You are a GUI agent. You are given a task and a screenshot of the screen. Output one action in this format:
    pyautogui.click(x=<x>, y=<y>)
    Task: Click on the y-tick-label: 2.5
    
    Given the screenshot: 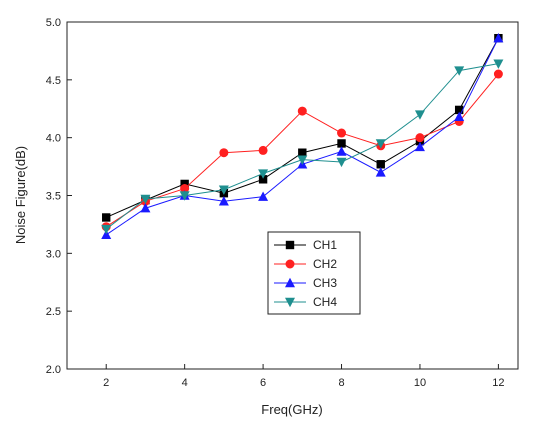 What is the action you would take?
    pyautogui.click(x=53, y=312)
    